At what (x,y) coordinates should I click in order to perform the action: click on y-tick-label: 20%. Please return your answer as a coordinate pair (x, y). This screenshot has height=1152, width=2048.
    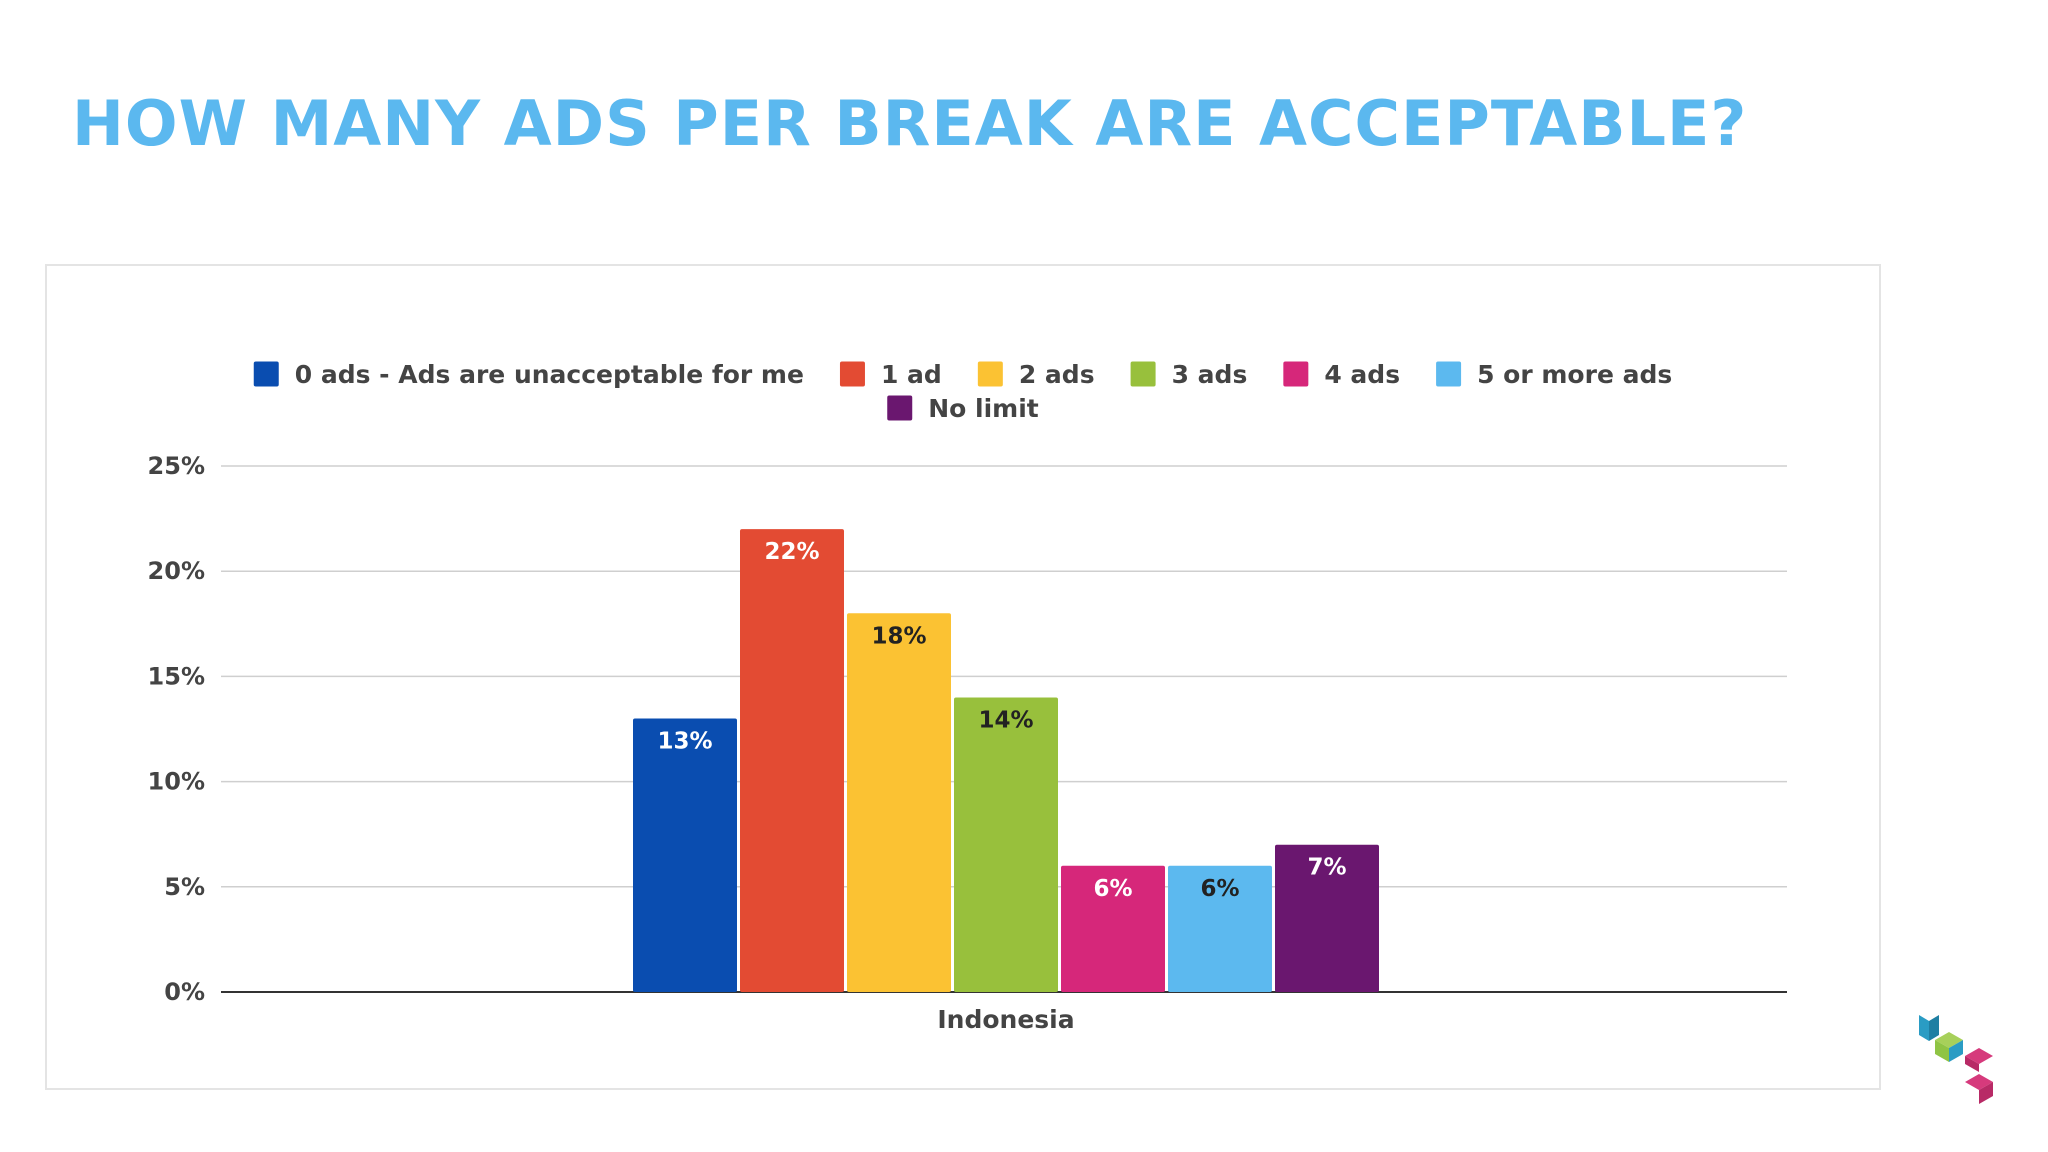
    Looking at the image, I should click on (176, 571).